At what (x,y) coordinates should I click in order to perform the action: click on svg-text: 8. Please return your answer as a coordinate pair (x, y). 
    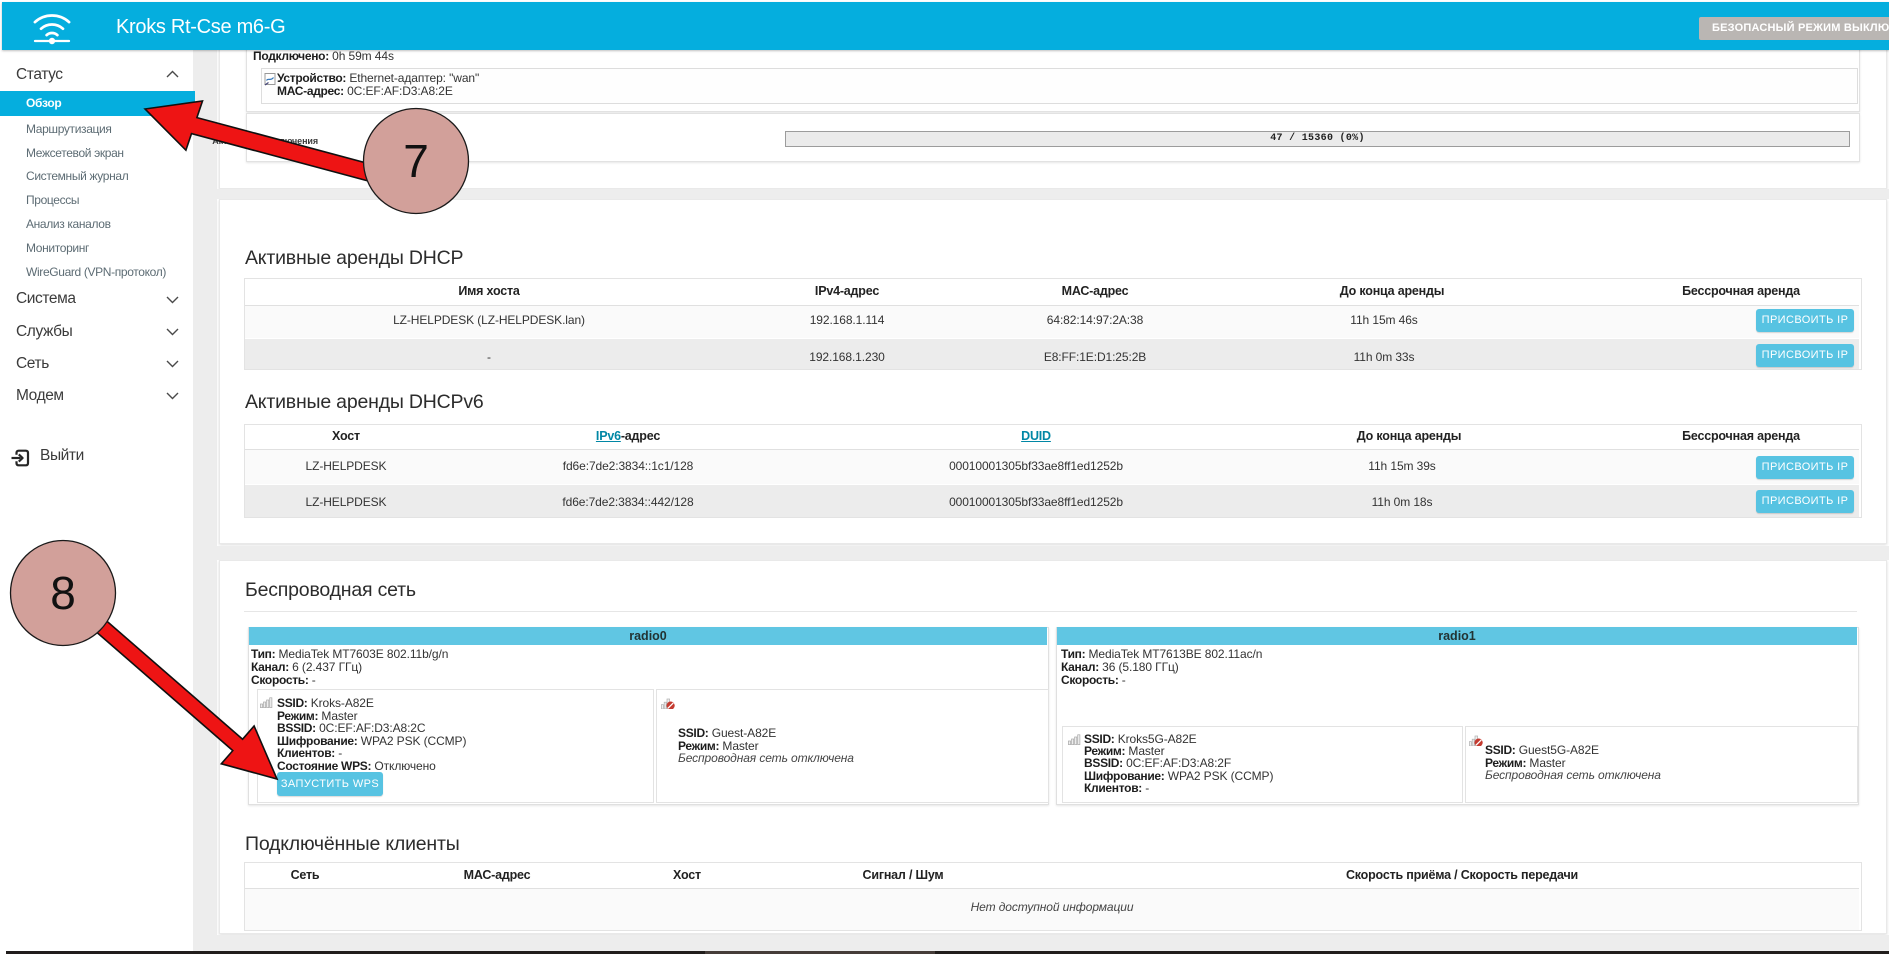
    Looking at the image, I should click on (63, 593).